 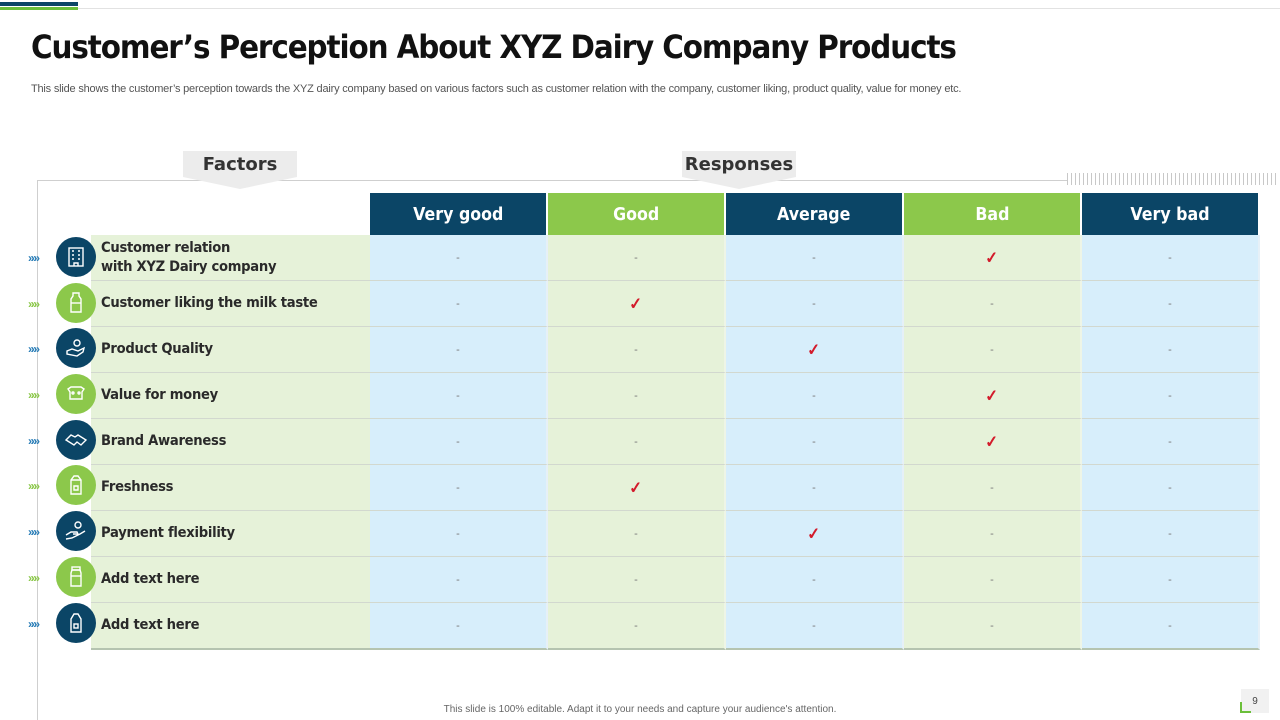 I want to click on factor-label: Customer relation with XYZ Dairy company, so click(x=189, y=257).